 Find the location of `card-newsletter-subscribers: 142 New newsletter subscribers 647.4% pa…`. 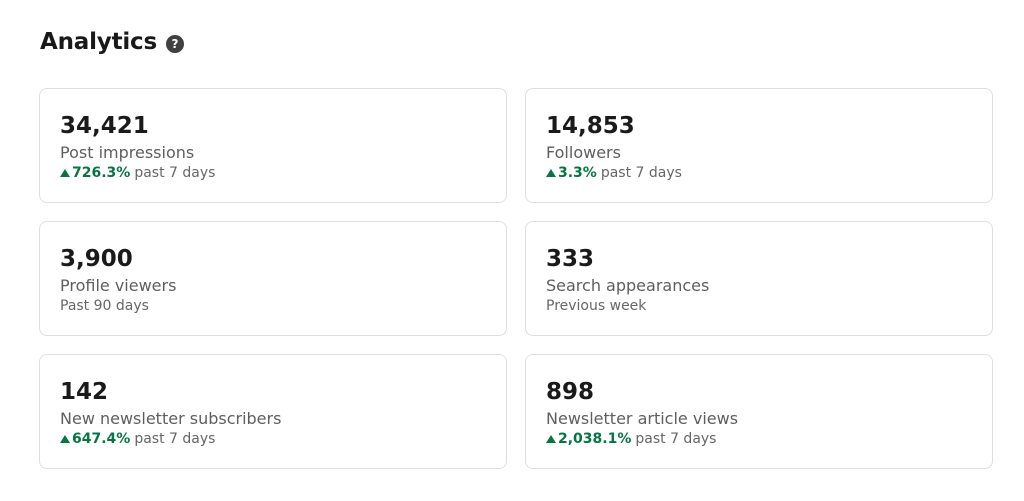

card-newsletter-subscribers: 142 New newsletter subscribers 647.4% pa… is located at coordinates (273, 411).